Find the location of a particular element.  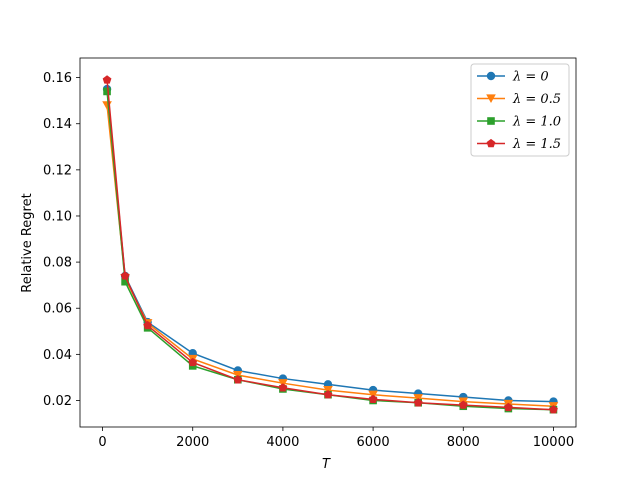

legend-entry-1: λ = 0.5 is located at coordinates (519, 99).